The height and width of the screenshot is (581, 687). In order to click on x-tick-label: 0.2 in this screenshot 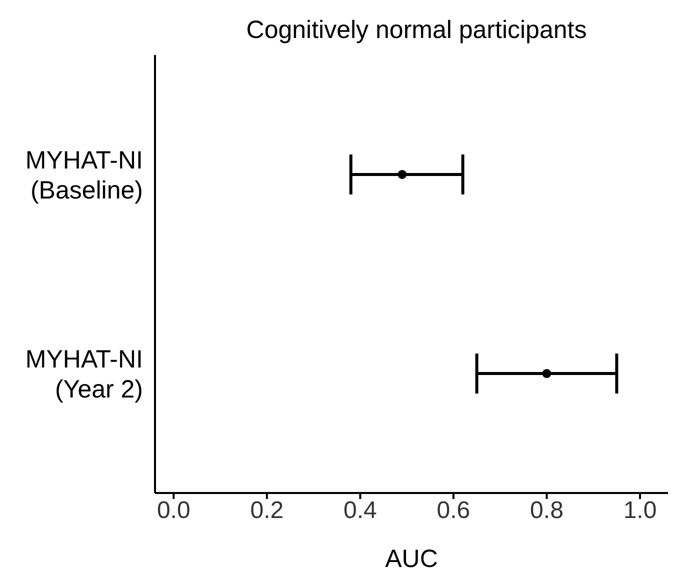, I will do `click(267, 510)`.